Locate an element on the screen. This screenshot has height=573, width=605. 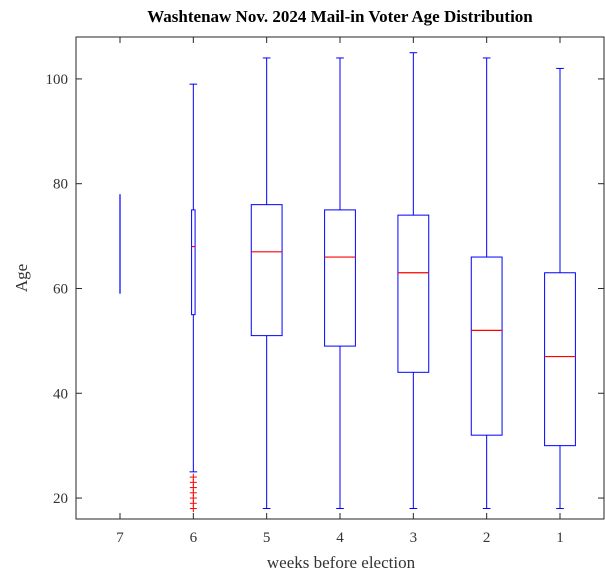
x-tick-label: 2 is located at coordinates (487, 538).